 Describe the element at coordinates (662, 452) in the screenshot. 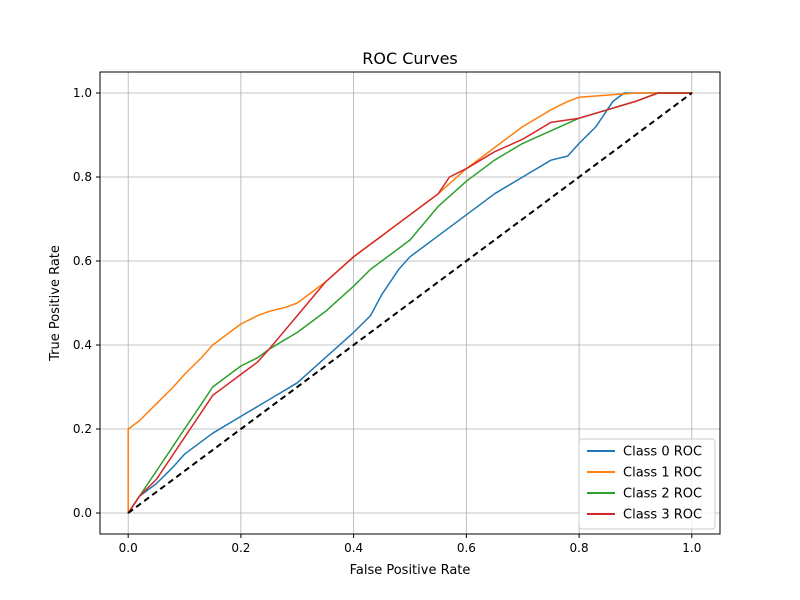

I see `legend-label: Class 0 ROC` at that location.